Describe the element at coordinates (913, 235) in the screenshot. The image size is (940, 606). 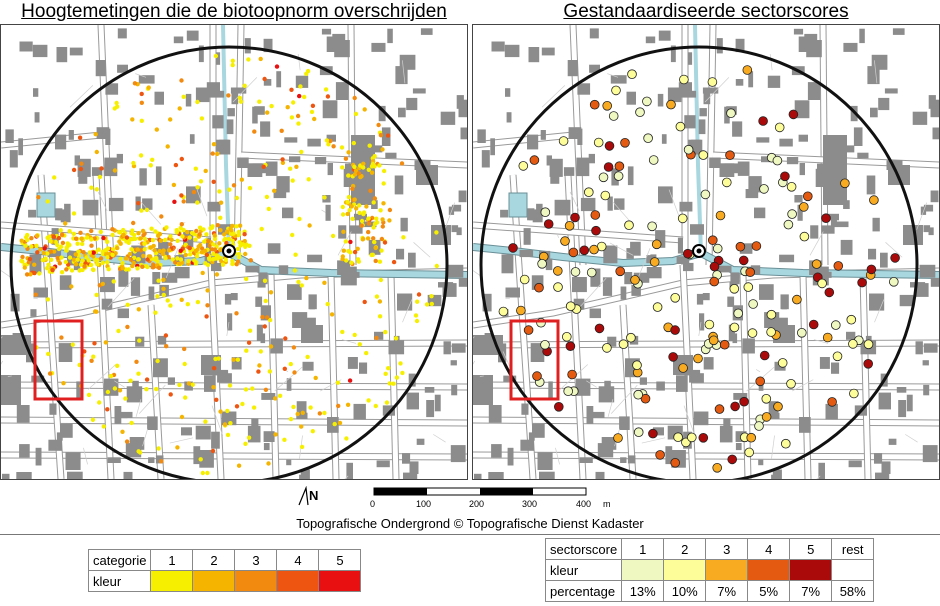
I see `building-block` at that location.